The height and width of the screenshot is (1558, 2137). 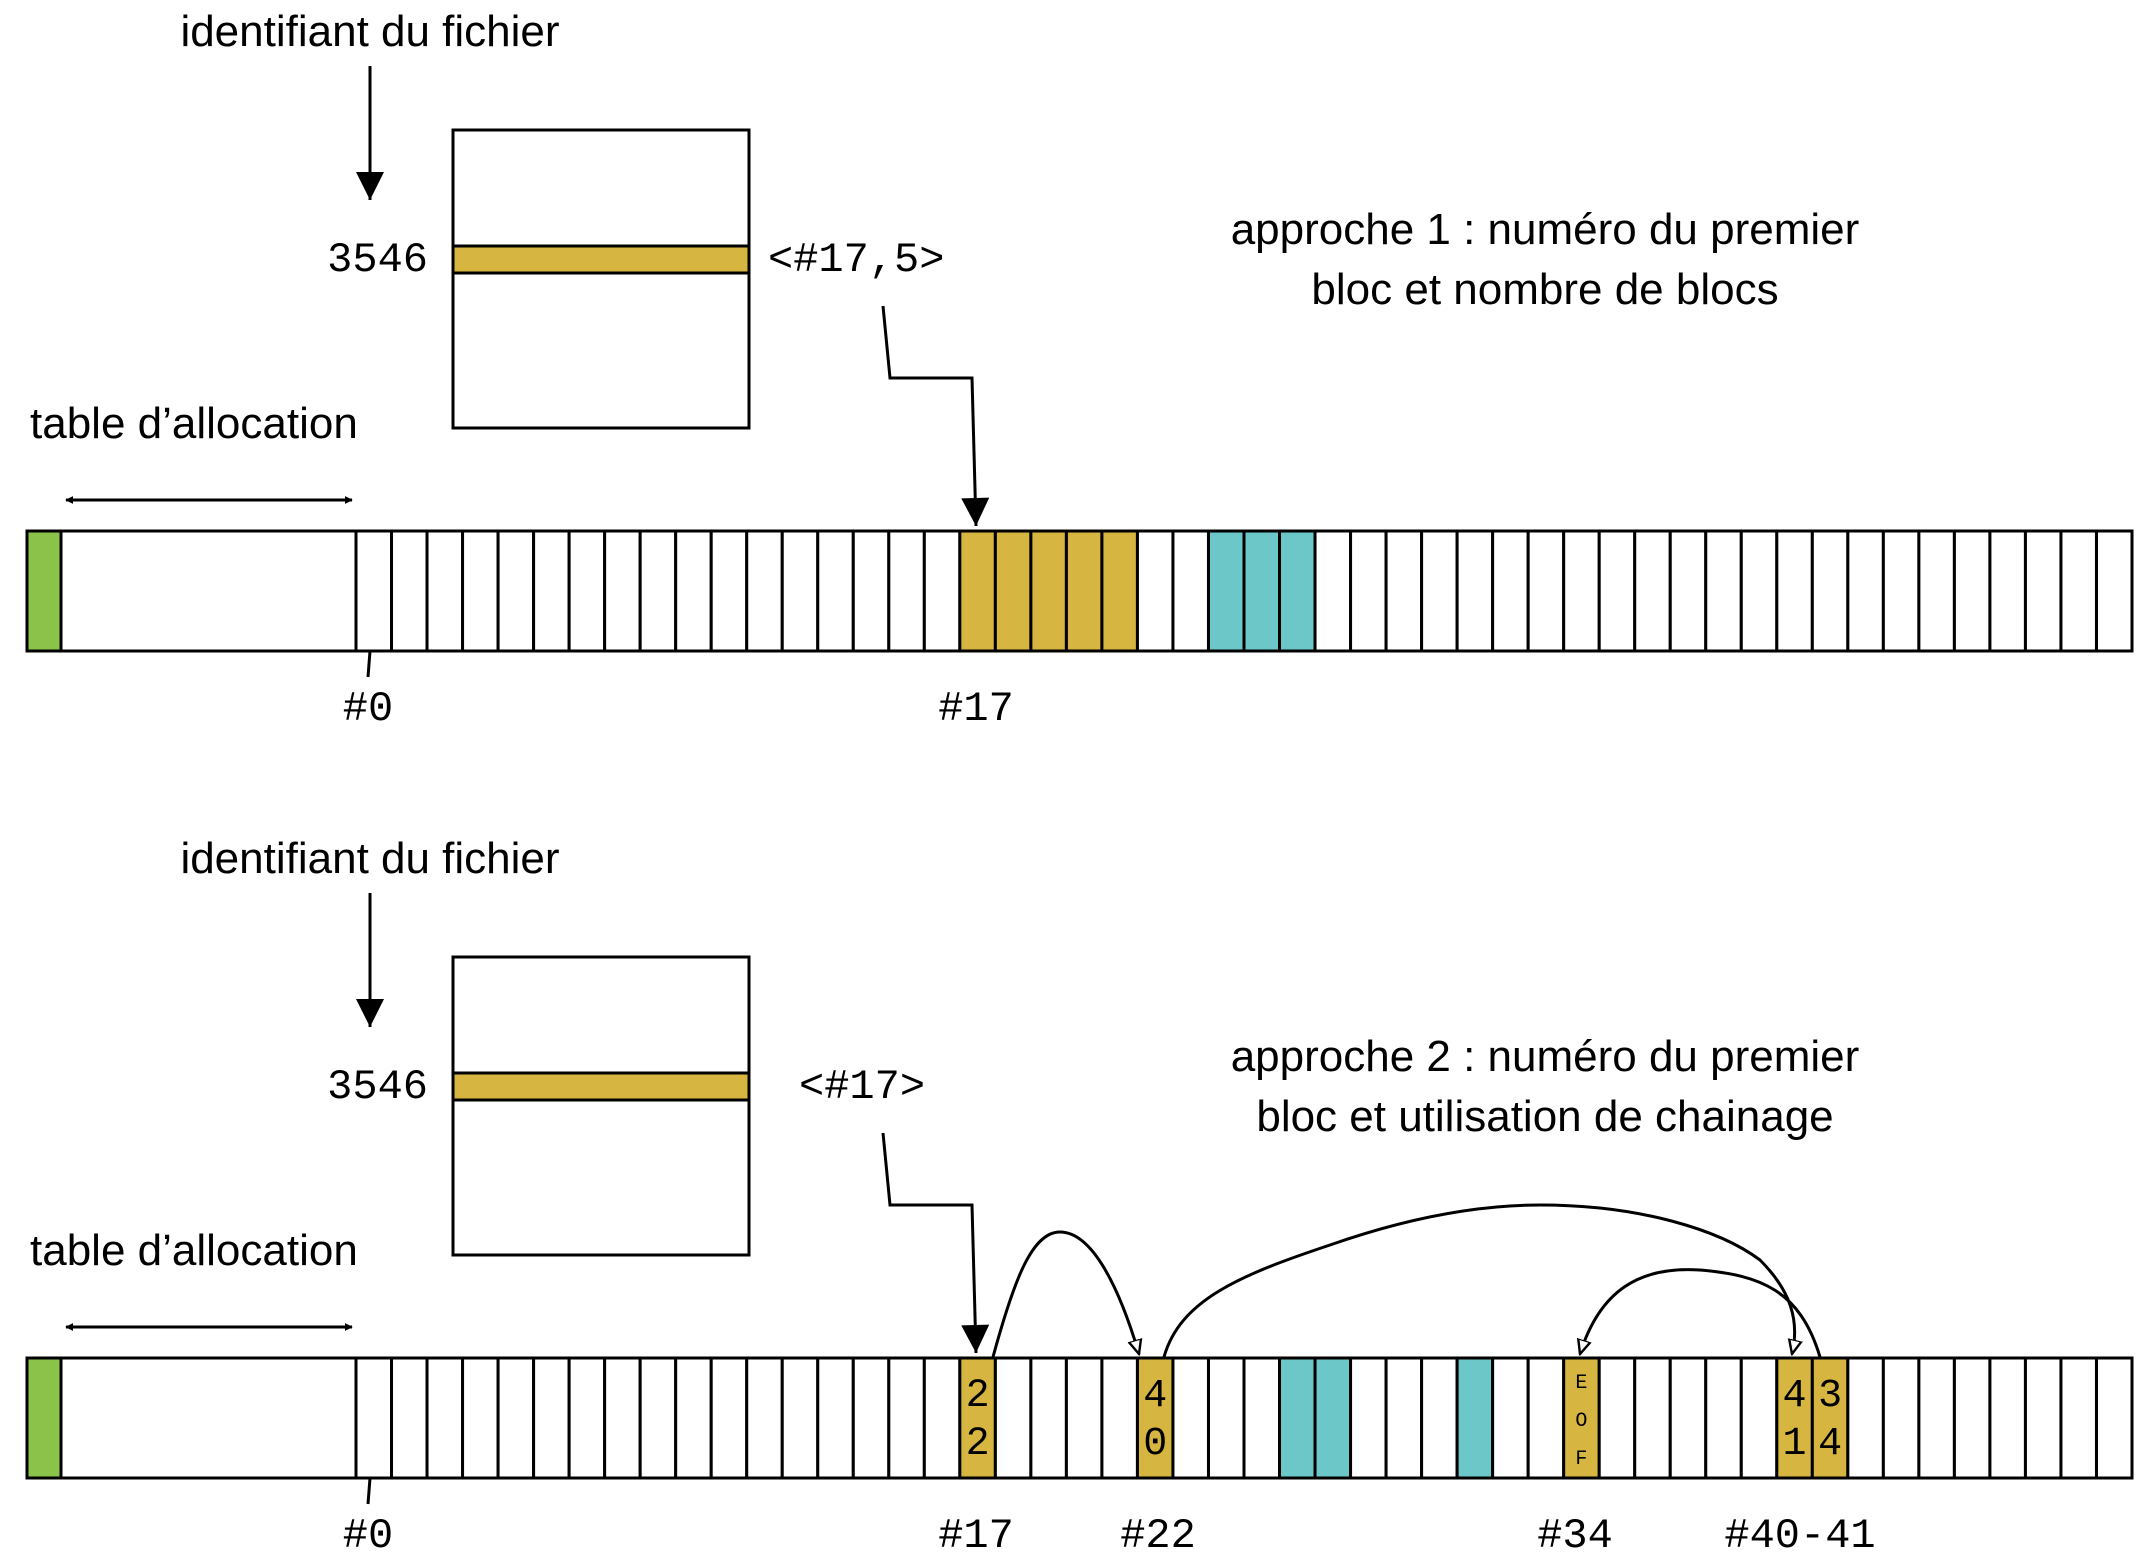 I want to click on allocation-table-label: table d’allocation, so click(x=194, y=423).